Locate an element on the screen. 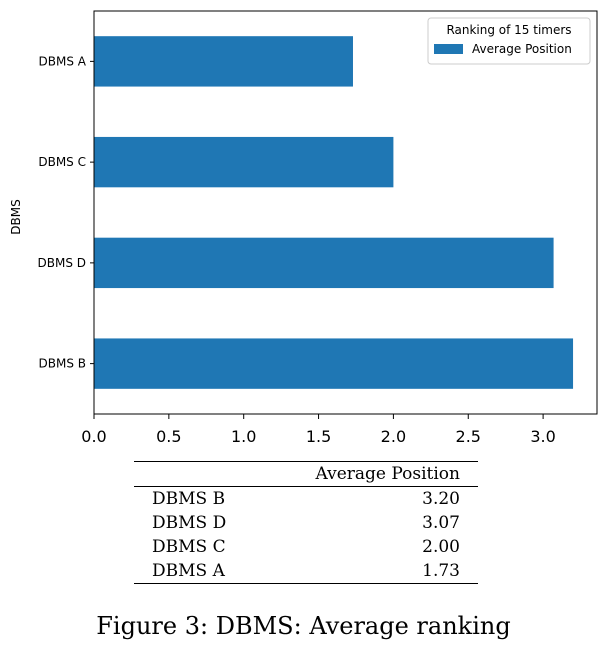  table-row: DBMS A 1.73 is located at coordinates (306, 571).